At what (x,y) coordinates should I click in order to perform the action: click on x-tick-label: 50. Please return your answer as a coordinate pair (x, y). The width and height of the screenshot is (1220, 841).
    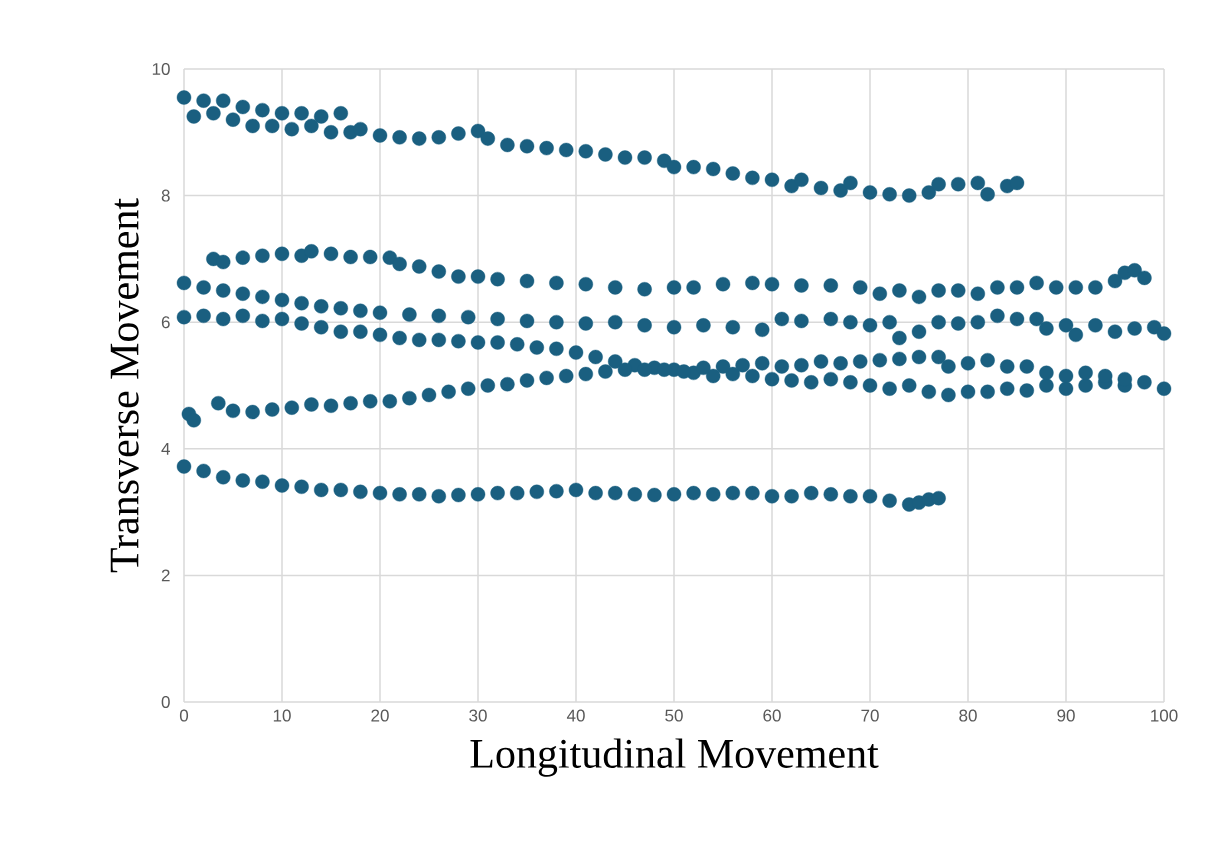
    Looking at the image, I should click on (674, 715).